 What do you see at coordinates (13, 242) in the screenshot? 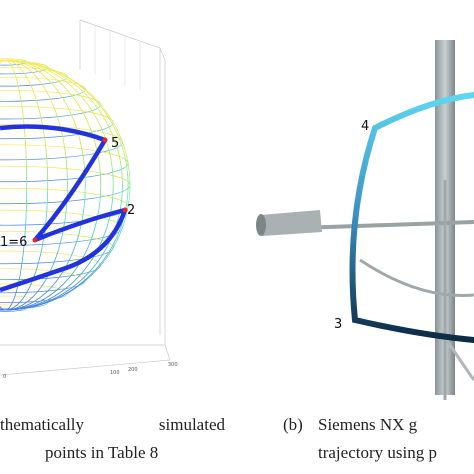
I see `point-label: 1=6` at bounding box center [13, 242].